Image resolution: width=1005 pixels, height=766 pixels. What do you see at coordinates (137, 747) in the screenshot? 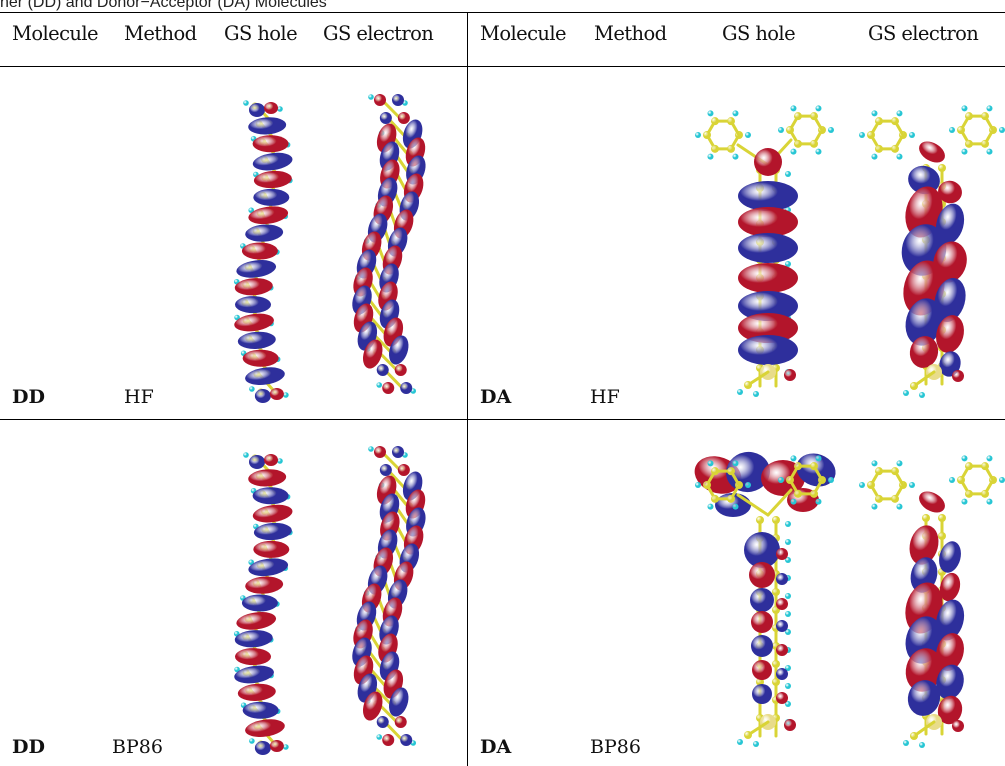
I see `row2-left-method: BP86` at bounding box center [137, 747].